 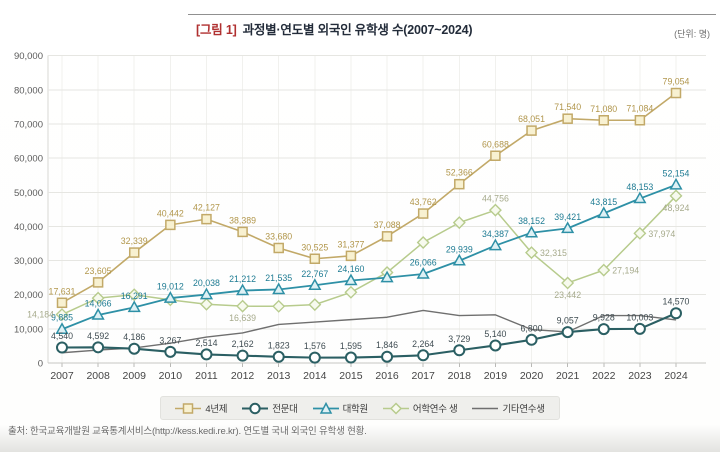 What do you see at coordinates (243, 376) in the screenshot?
I see `svg-text: 2012` at bounding box center [243, 376].